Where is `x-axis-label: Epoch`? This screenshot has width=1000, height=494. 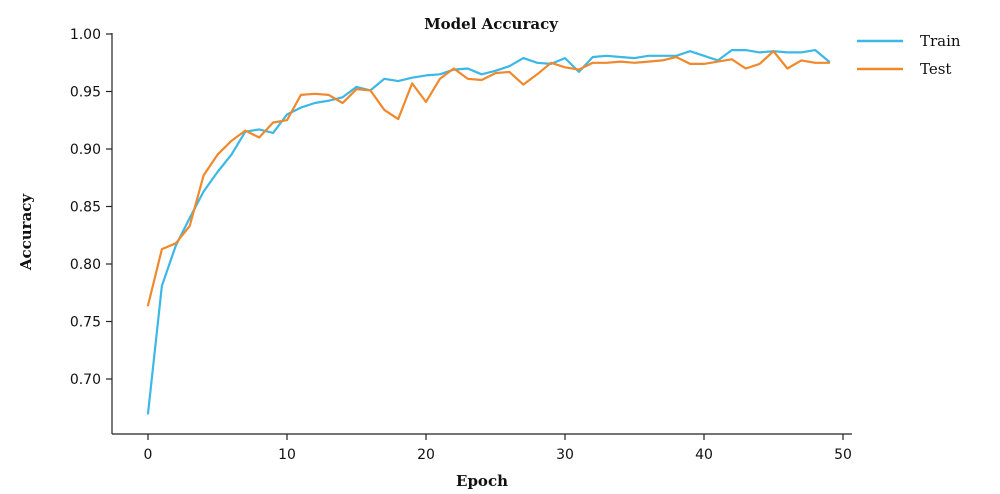
x-axis-label: Epoch is located at coordinates (482, 481).